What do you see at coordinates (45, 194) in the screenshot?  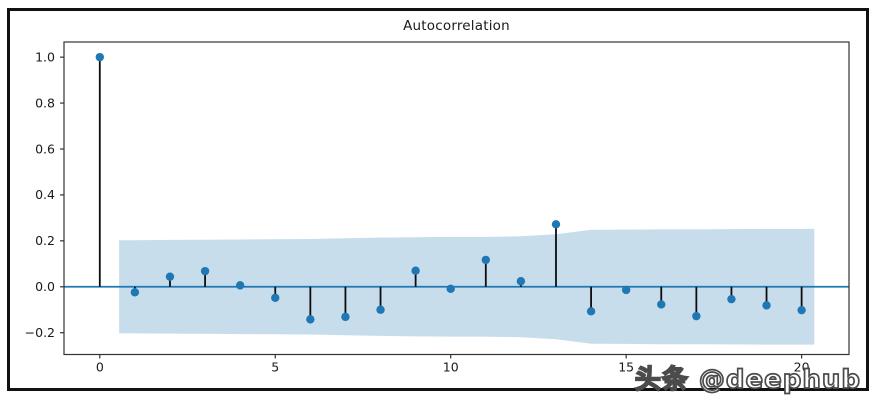 I see `y-tick-label: 0.4` at bounding box center [45, 194].